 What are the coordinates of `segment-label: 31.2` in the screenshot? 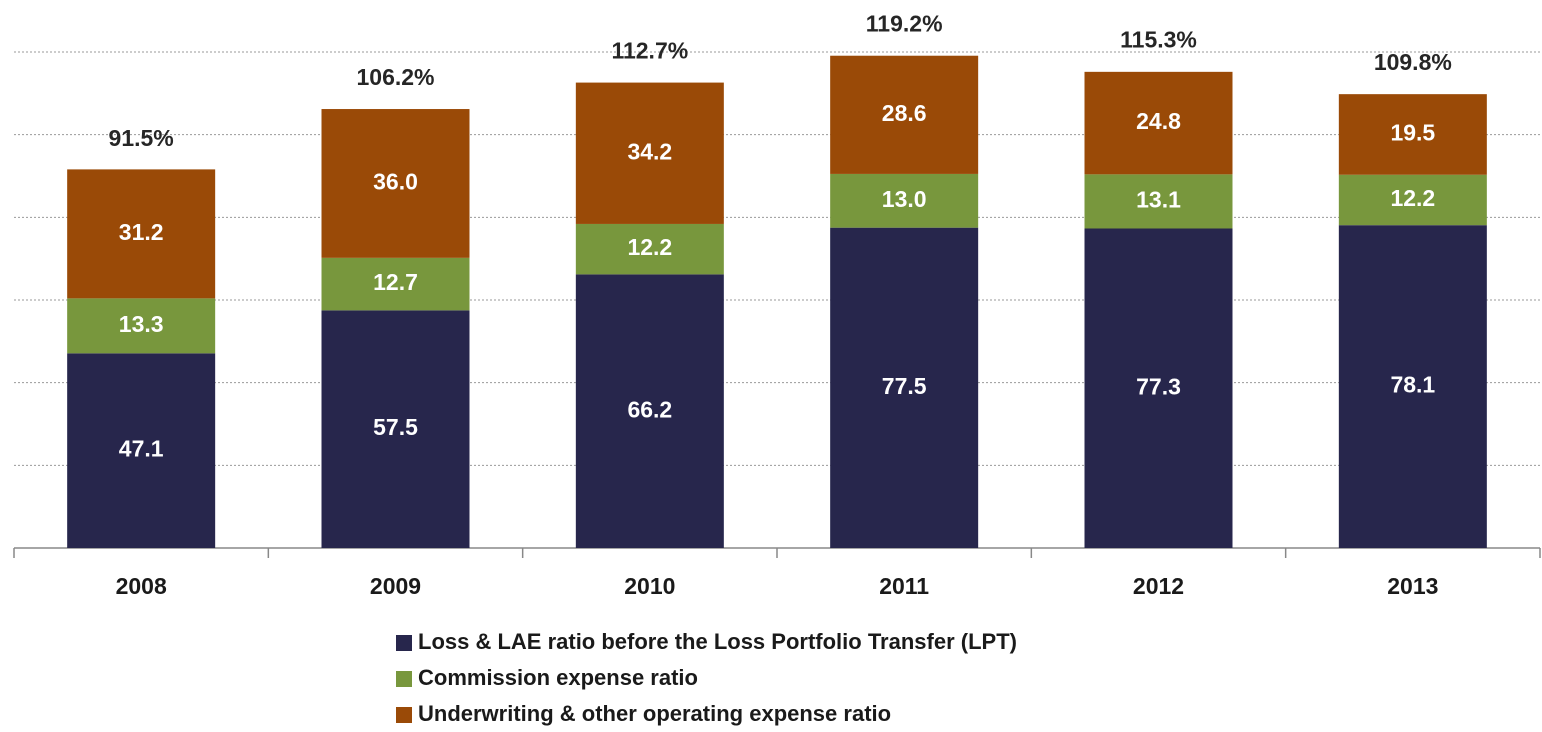 It's located at (141, 232).